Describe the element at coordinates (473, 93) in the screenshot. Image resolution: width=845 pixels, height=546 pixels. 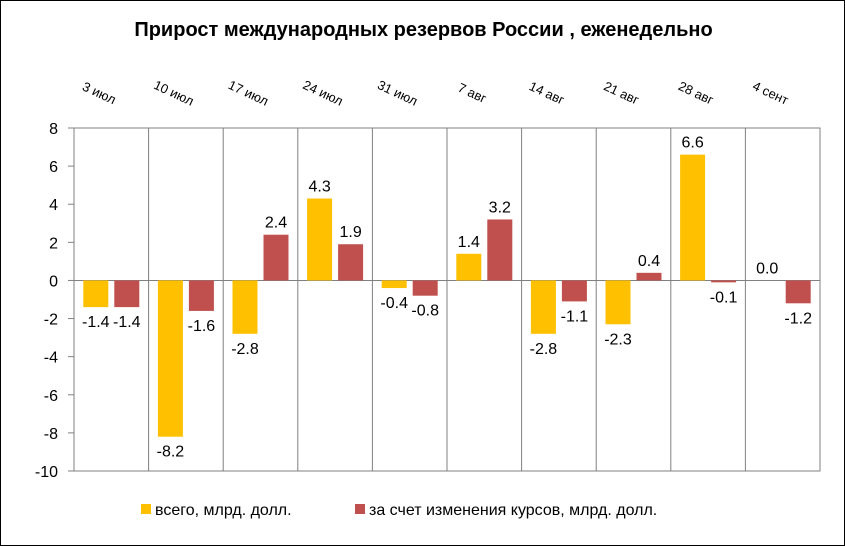
I see `category-label: 7 авг` at that location.